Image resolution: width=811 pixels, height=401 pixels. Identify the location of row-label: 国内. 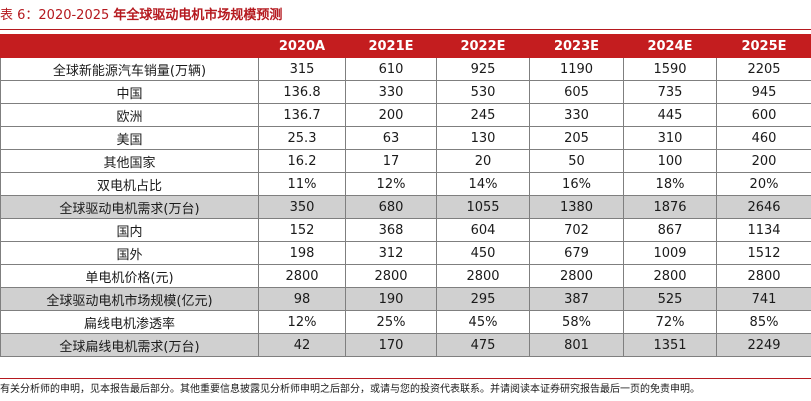
(129, 230).